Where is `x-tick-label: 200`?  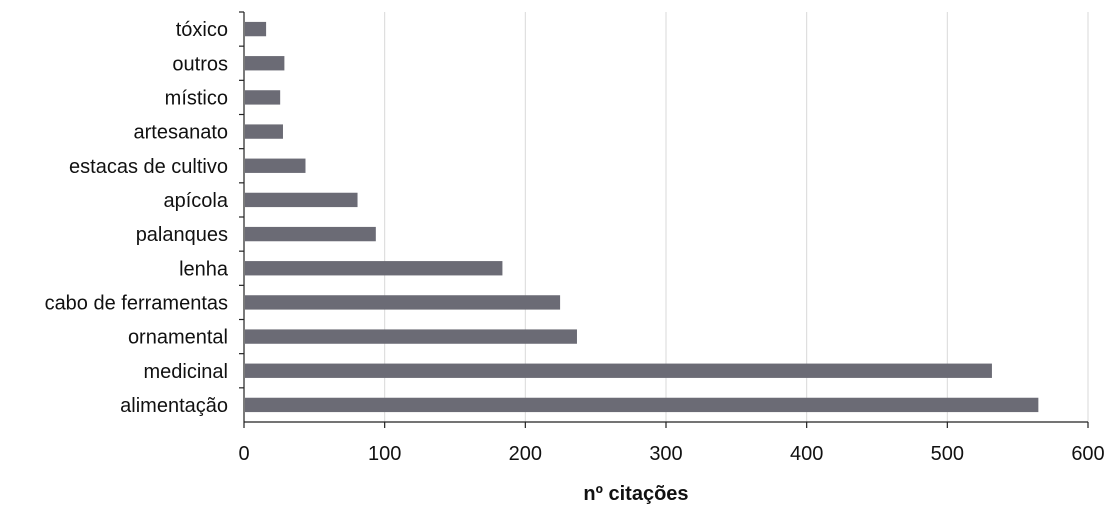 x-tick-label: 200 is located at coordinates (525, 454).